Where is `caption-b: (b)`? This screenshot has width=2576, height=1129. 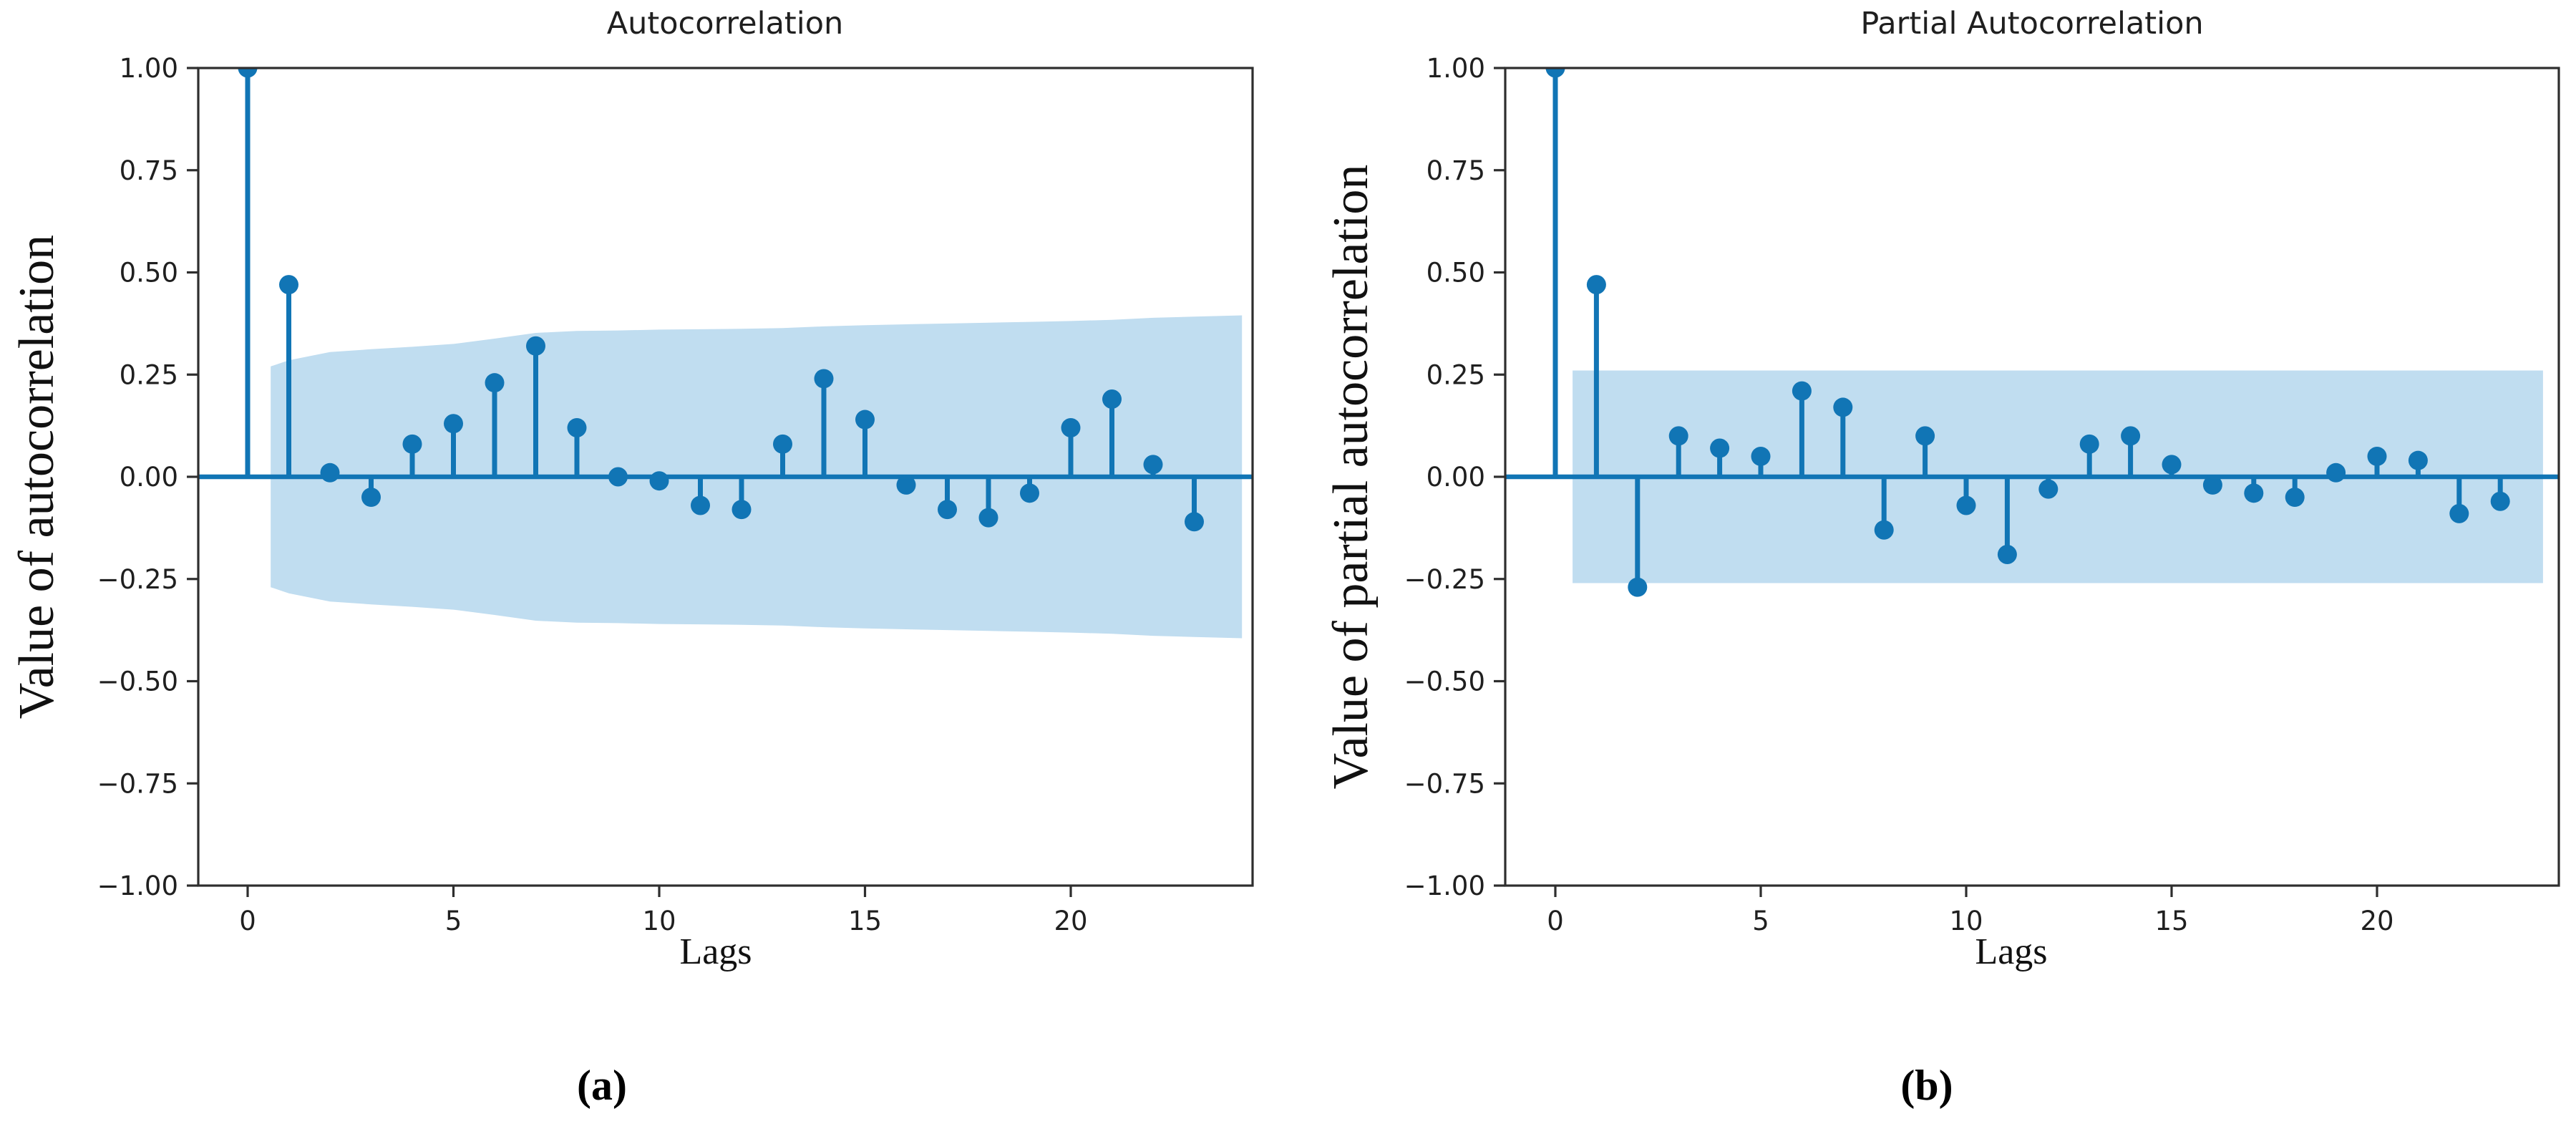 caption-b: (b) is located at coordinates (1926, 1085).